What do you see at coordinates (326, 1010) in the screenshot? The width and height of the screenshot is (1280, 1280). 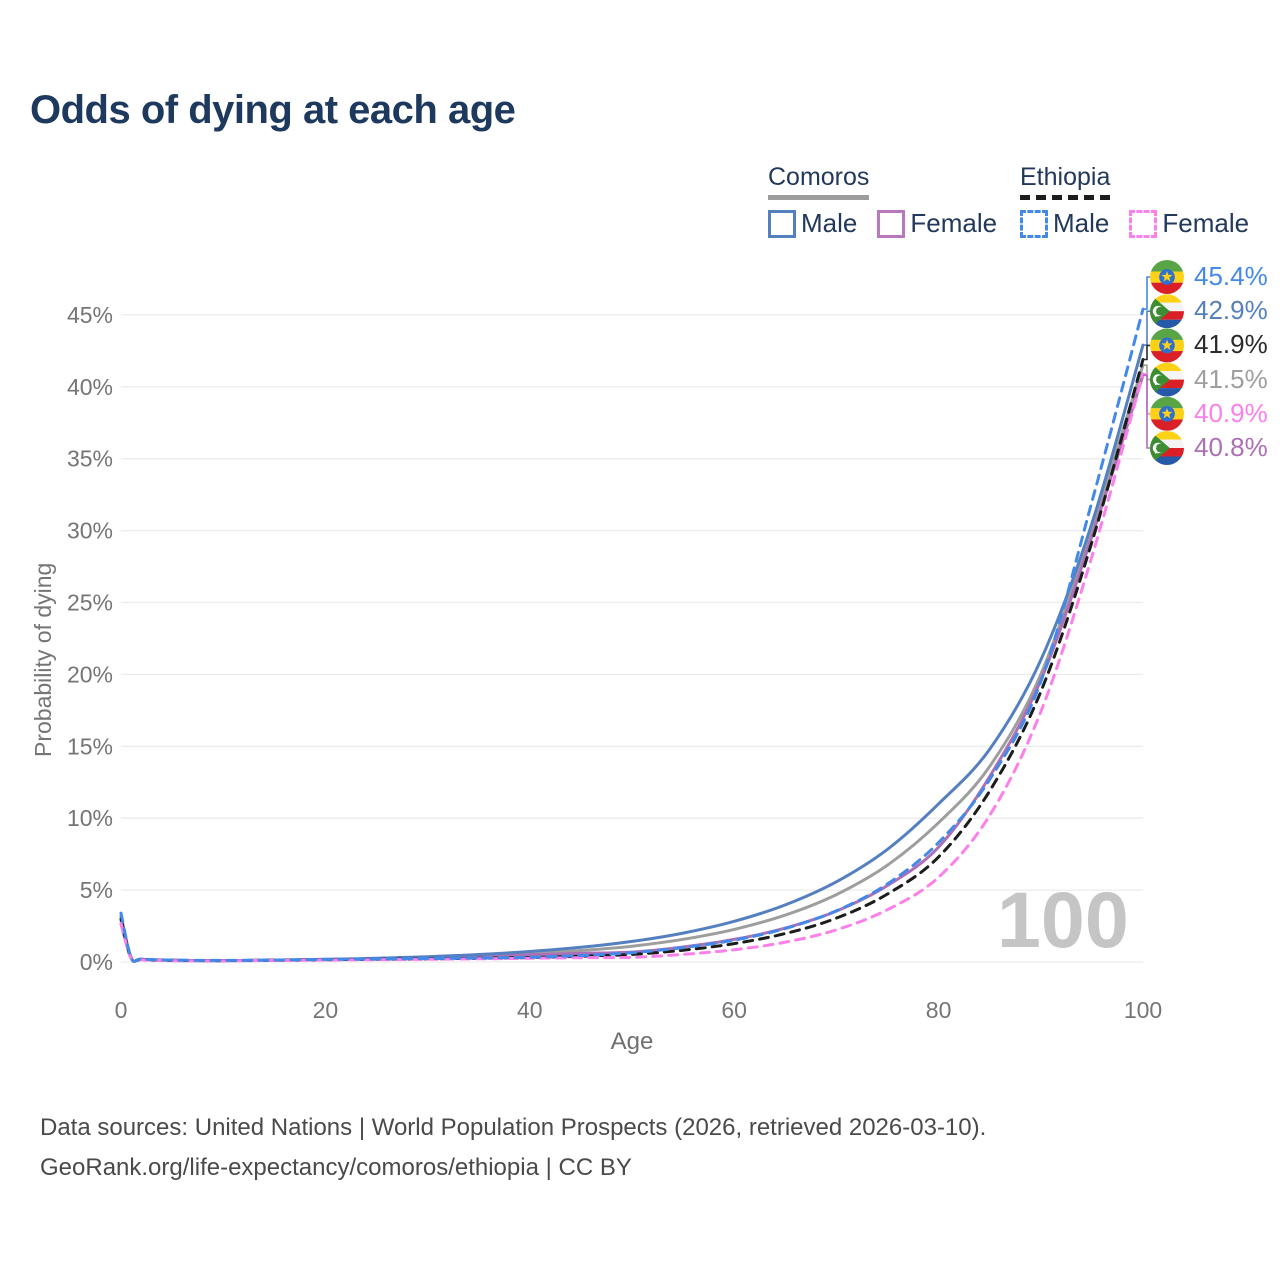 I see `x-tick-label: 20` at bounding box center [326, 1010].